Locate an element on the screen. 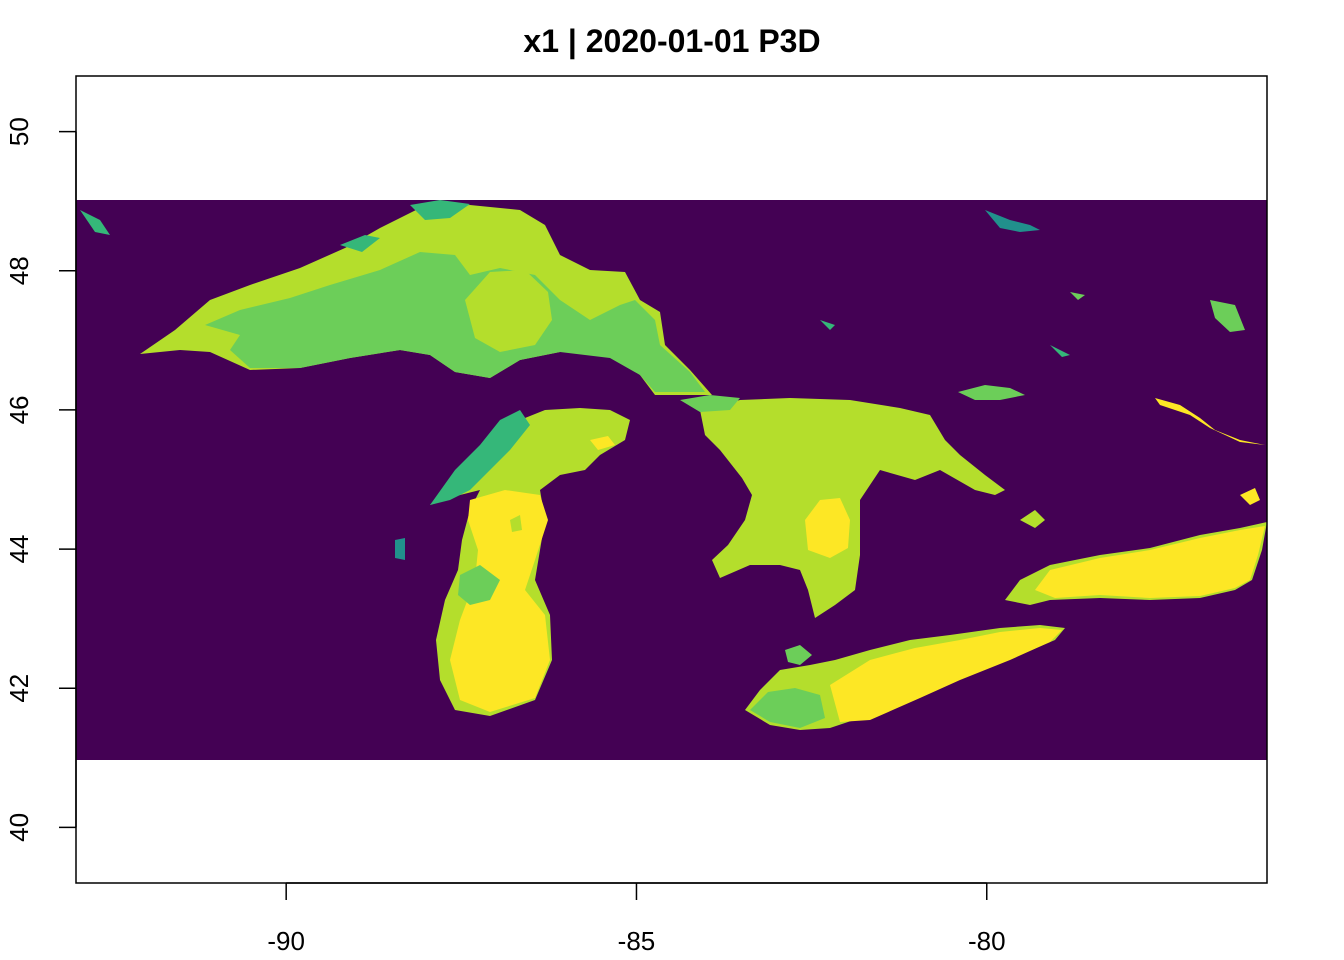 The height and width of the screenshot is (960, 1344). y-tick-label: 40 is located at coordinates (19, 827).